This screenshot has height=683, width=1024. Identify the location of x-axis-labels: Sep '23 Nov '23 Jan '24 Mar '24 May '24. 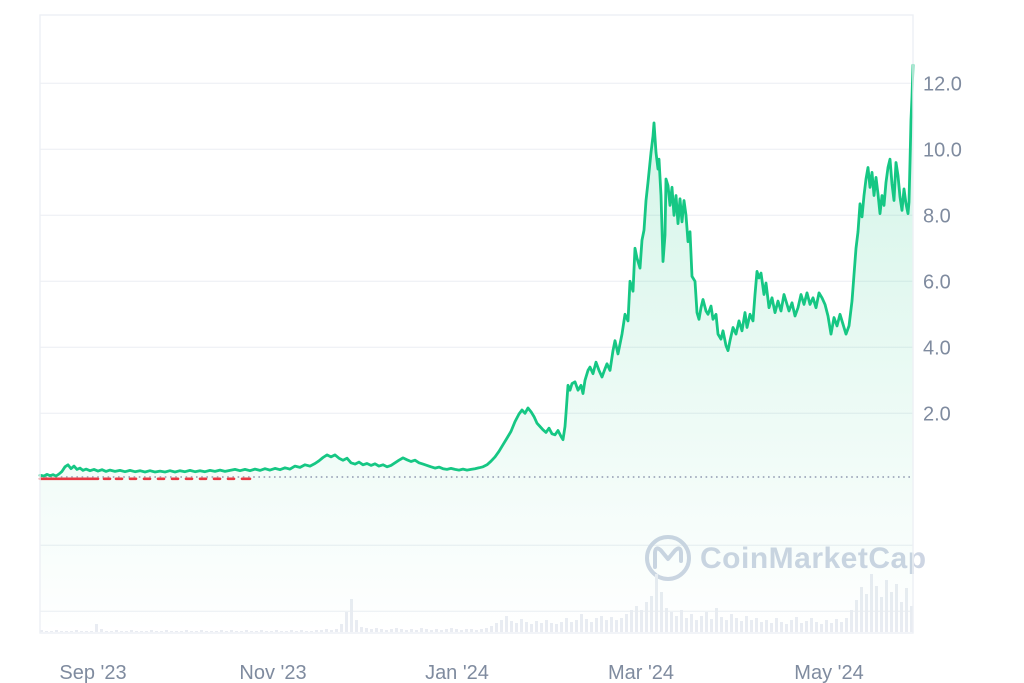
(461, 672).